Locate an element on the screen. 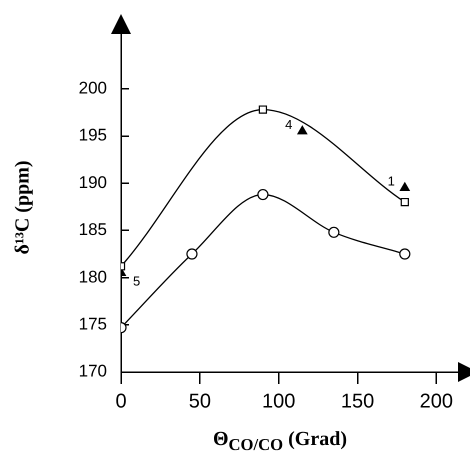  y-axis-title: δ¹³C (ppm) is located at coordinates (23, 208).